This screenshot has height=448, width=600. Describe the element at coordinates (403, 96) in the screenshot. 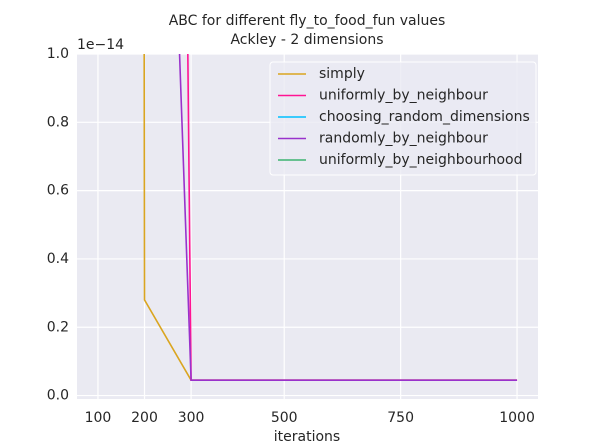

I see `legend-label: uniformly_by_neighbour` at that location.